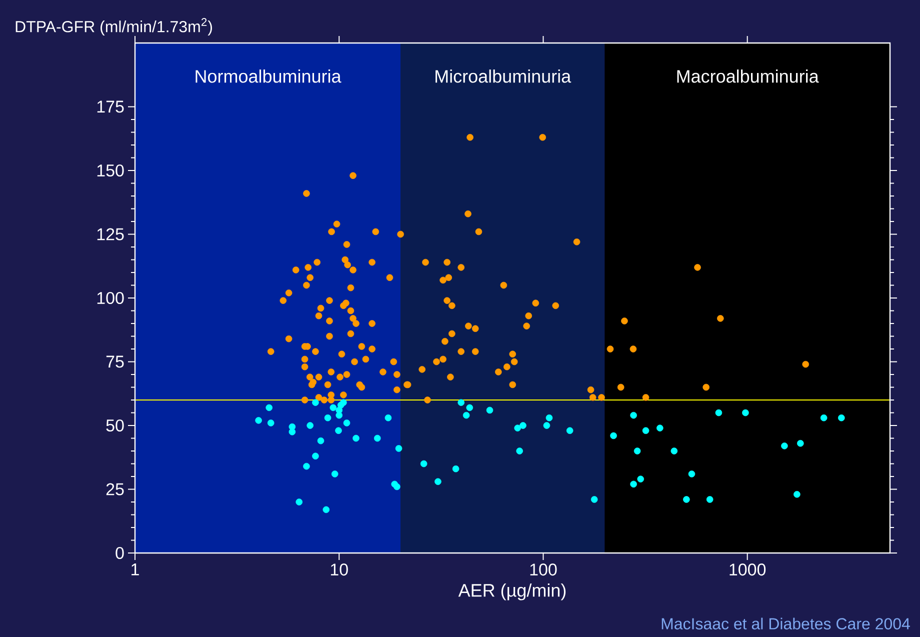  I want to click on x-axis-title: AER (µg/min), so click(512, 592).